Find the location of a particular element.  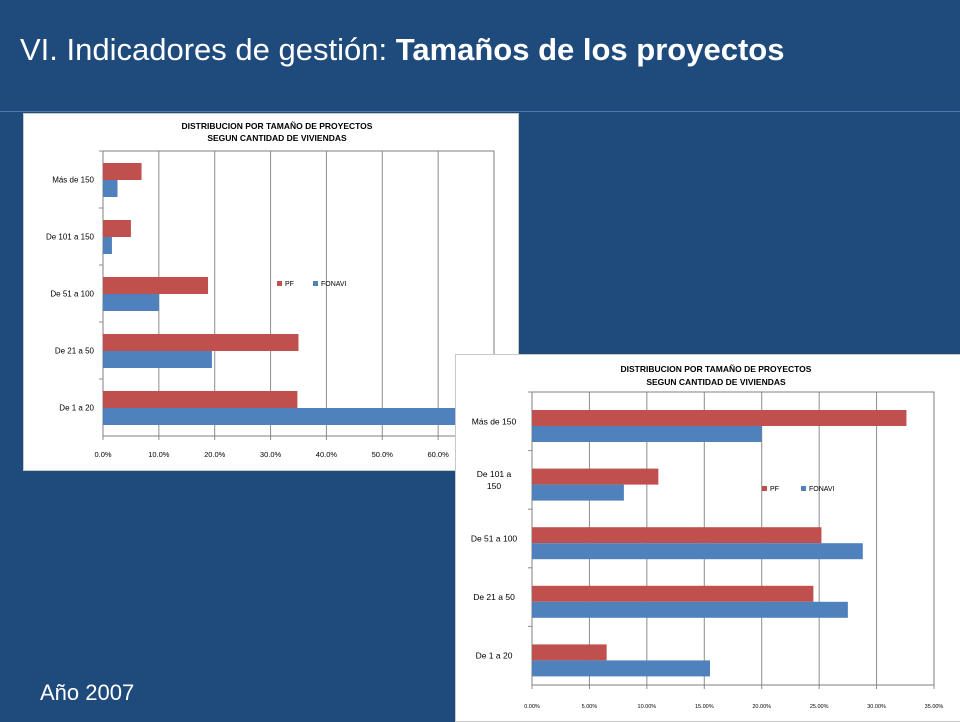

chart-1-x-tick-label: 10.0% is located at coordinates (159, 454).